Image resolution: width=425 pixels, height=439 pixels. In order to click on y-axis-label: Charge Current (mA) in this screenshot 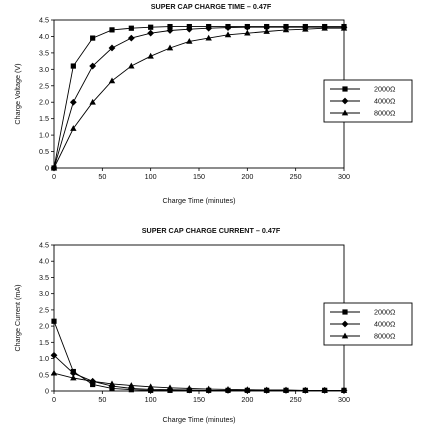, I will do `click(17, 317)`.